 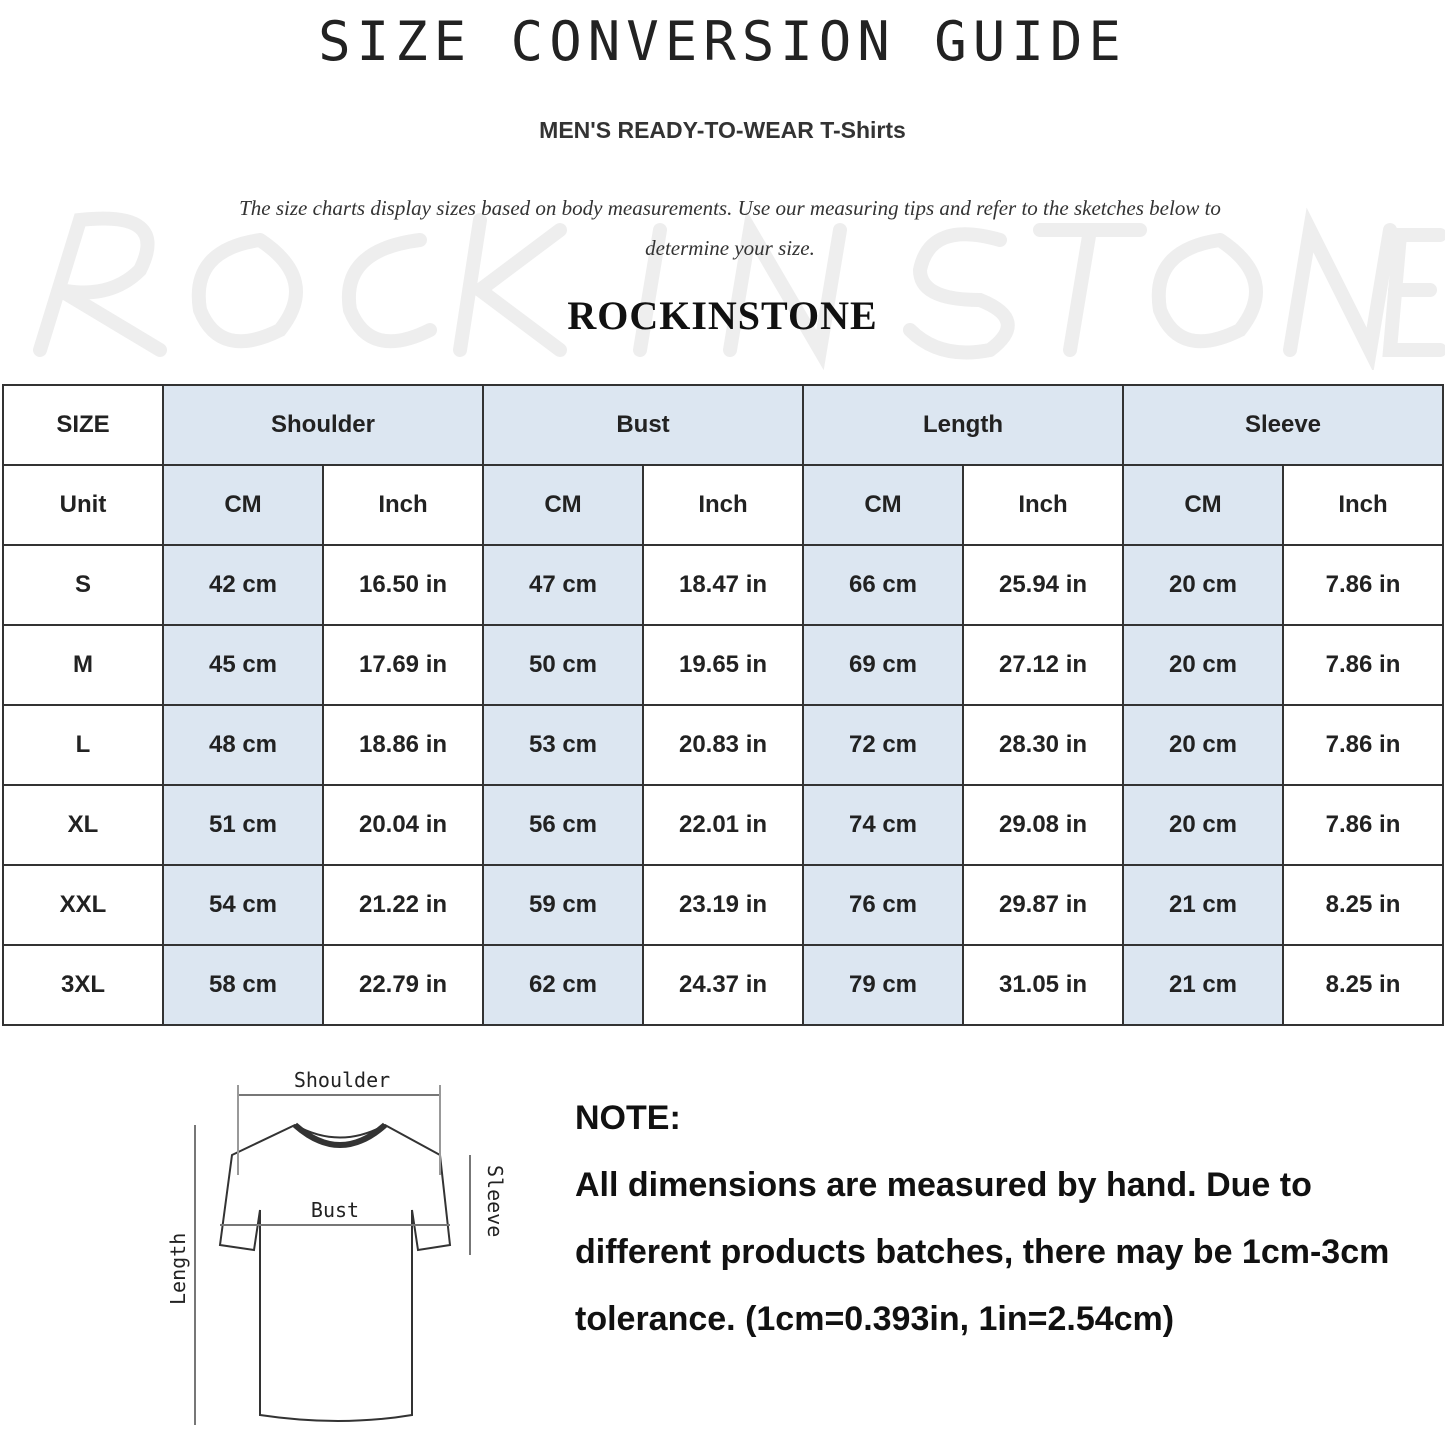 I want to click on header-cell: Shoulder, so click(x=323, y=425).